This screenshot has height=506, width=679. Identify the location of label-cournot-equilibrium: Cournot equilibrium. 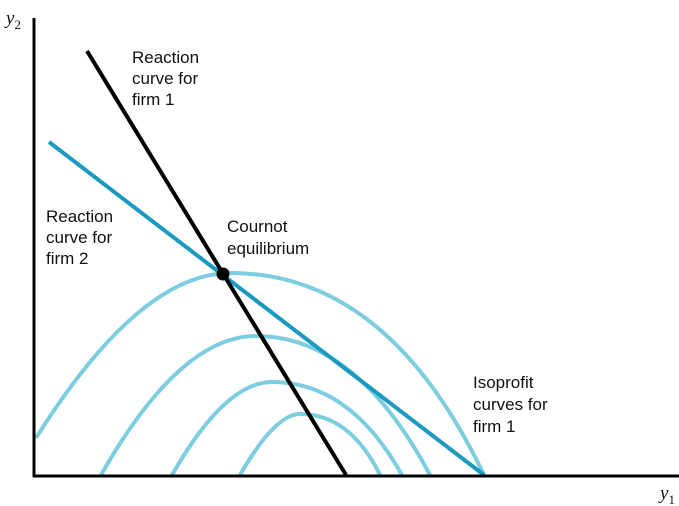
(268, 237).